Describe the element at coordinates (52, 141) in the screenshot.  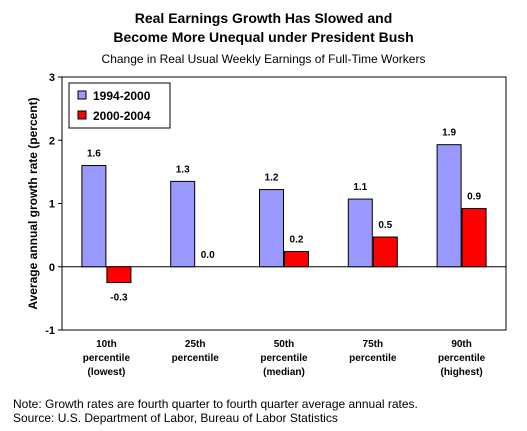
I see `y-tick-label: 2` at that location.